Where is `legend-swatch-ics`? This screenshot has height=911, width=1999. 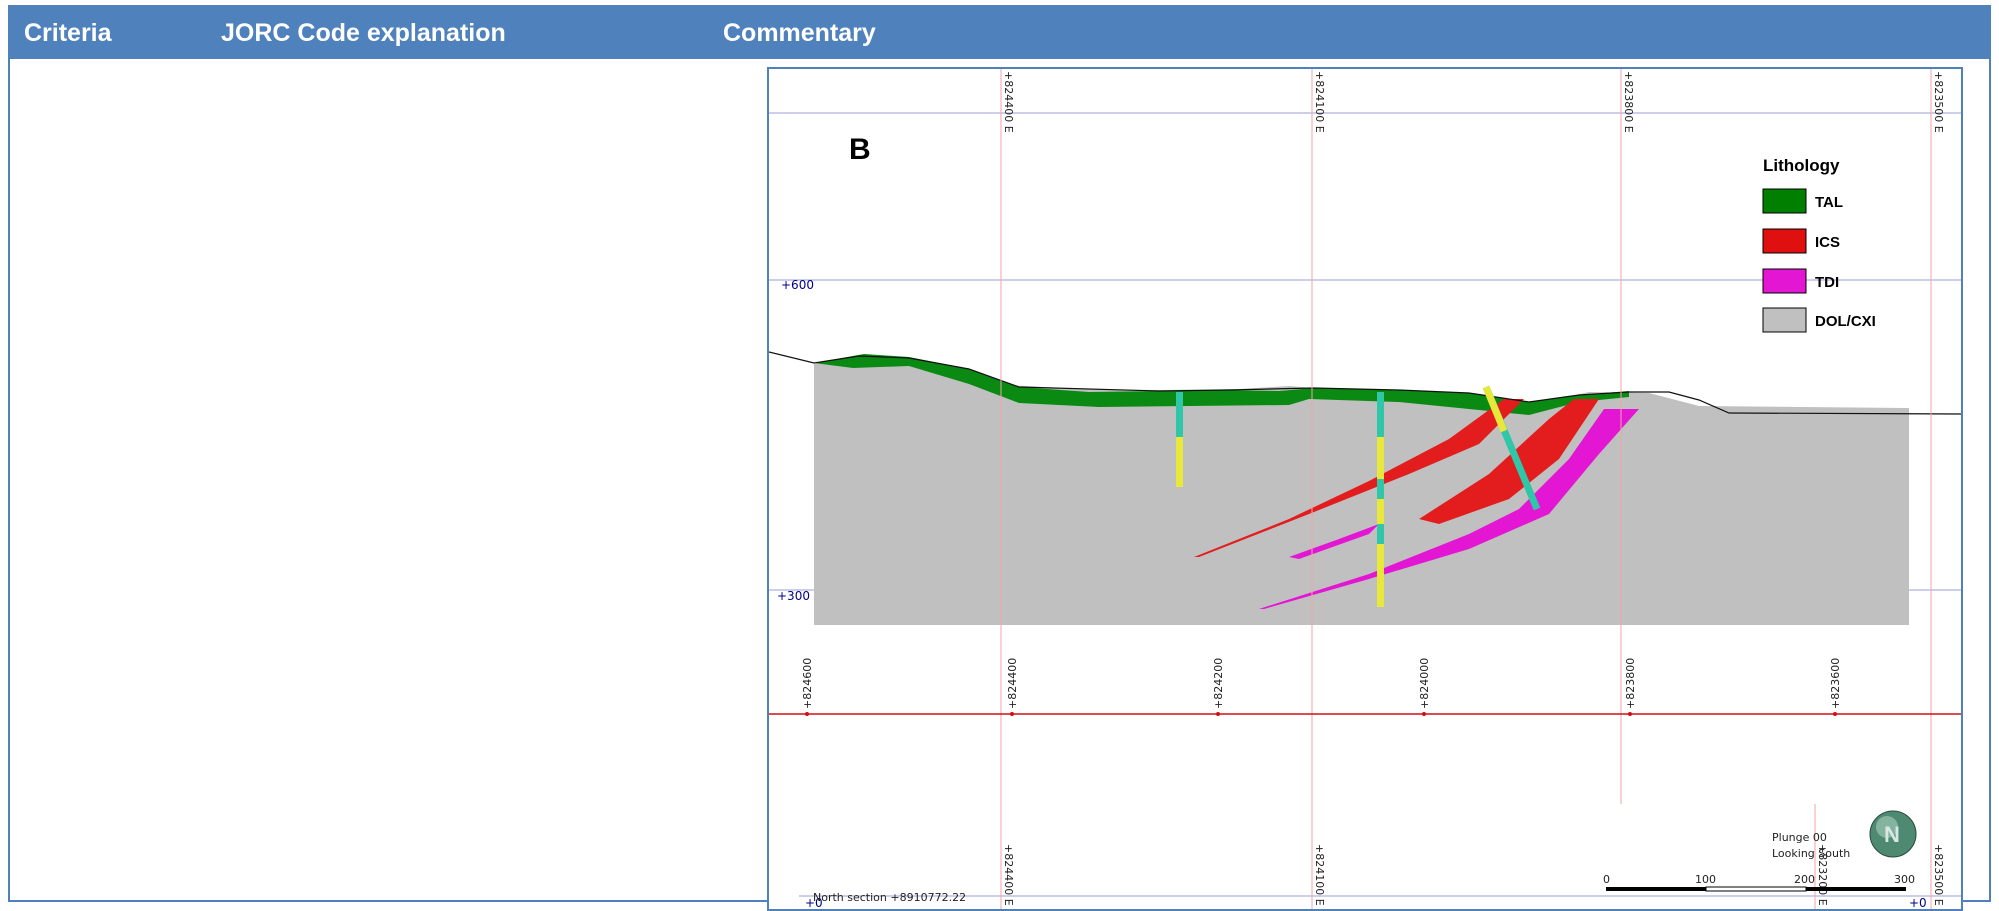 legend-swatch-ics is located at coordinates (1784, 241).